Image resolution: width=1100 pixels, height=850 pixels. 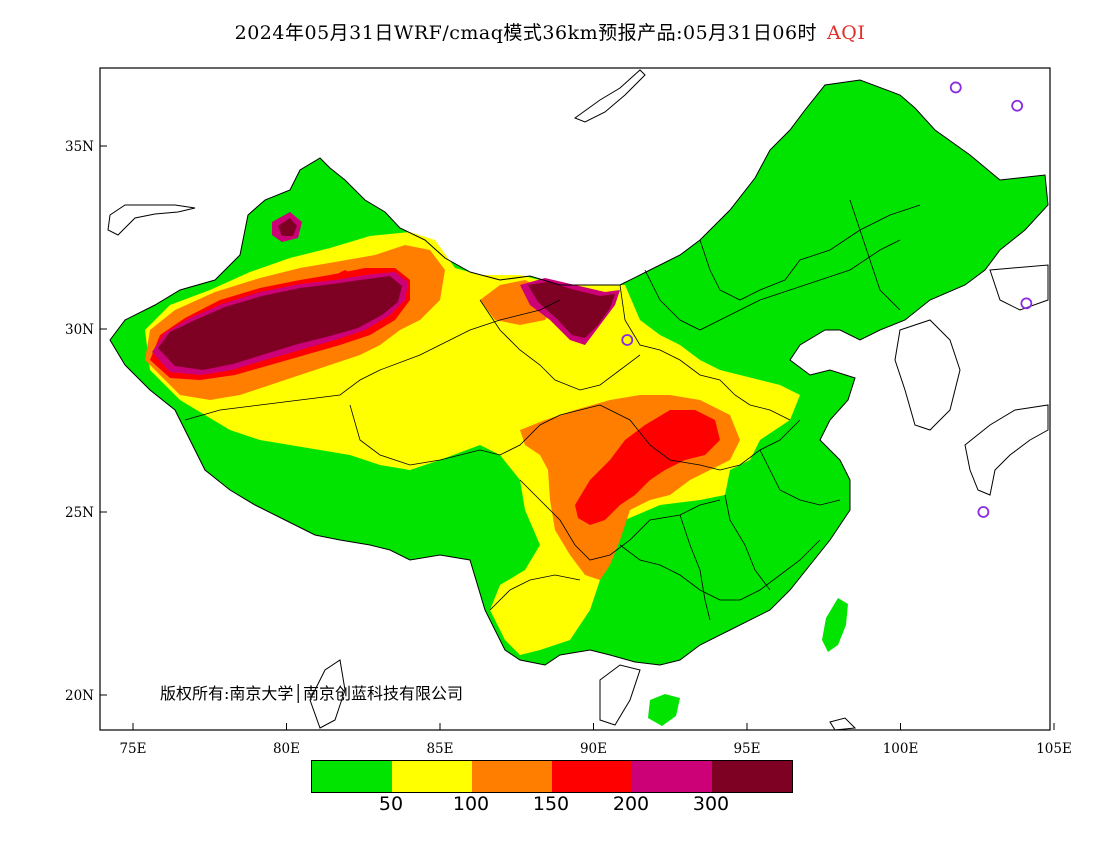 I want to click on lon-tick-label: 95E, so click(x=746, y=749).